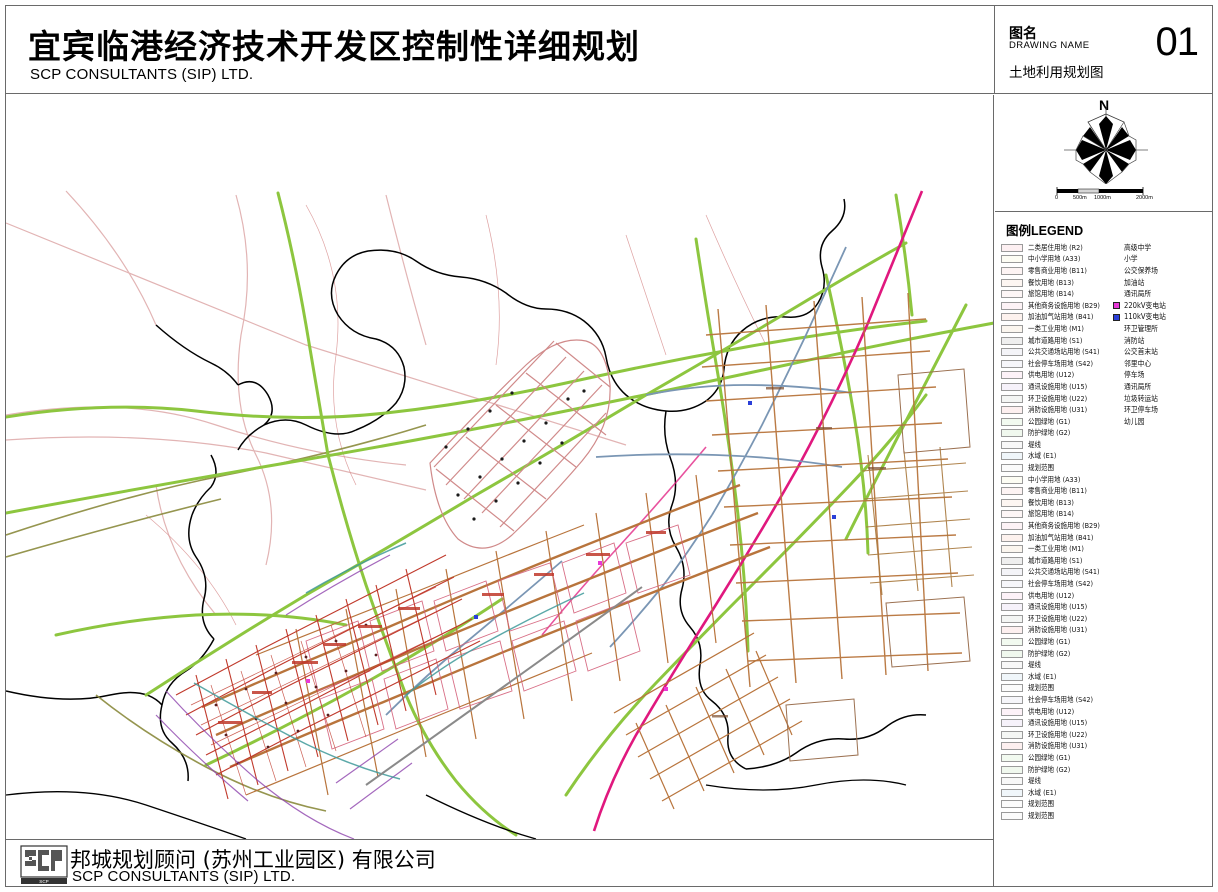 Image resolution: width=1218 pixels, height=892 pixels. I want to click on legend-facility-item: 停车场, so click(1162, 376).